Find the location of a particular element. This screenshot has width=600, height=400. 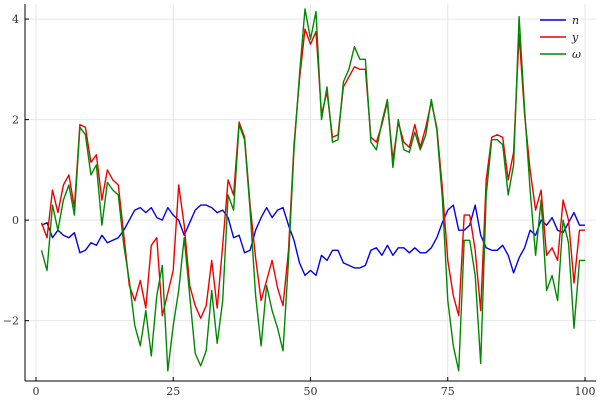

y-tick-label: 4 is located at coordinates (15, 19).